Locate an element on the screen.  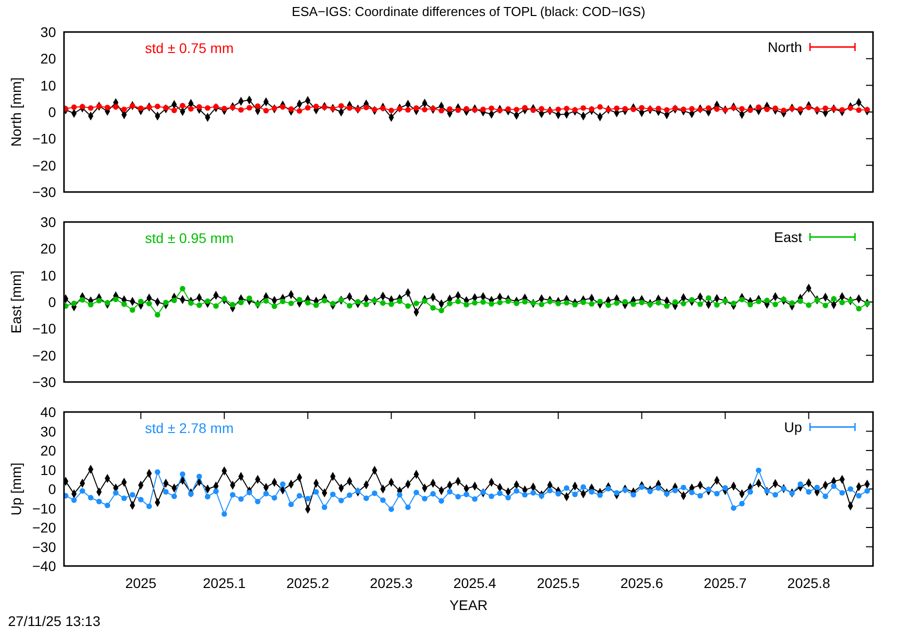
legend-label: Up is located at coordinates (793, 427).